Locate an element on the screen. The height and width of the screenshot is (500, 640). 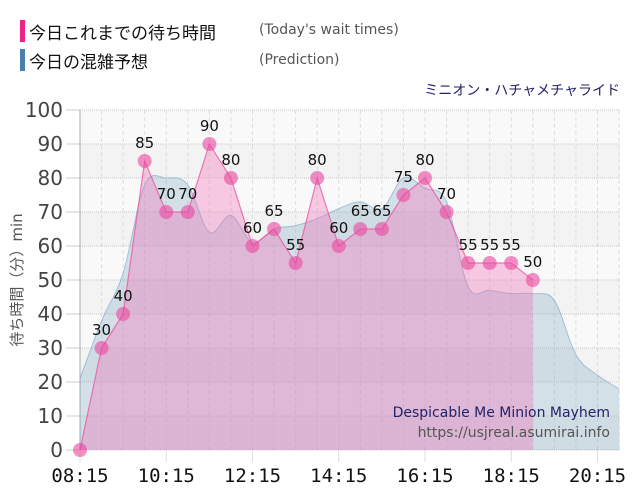
y-tick-label: 70 is located at coordinates (50, 212).